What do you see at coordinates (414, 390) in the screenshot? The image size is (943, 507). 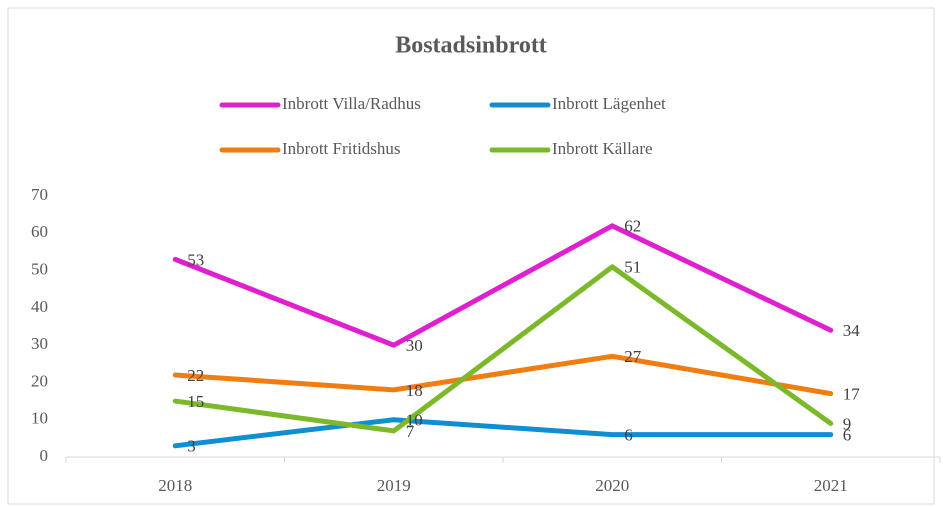 I see `data-label: 18` at bounding box center [414, 390].